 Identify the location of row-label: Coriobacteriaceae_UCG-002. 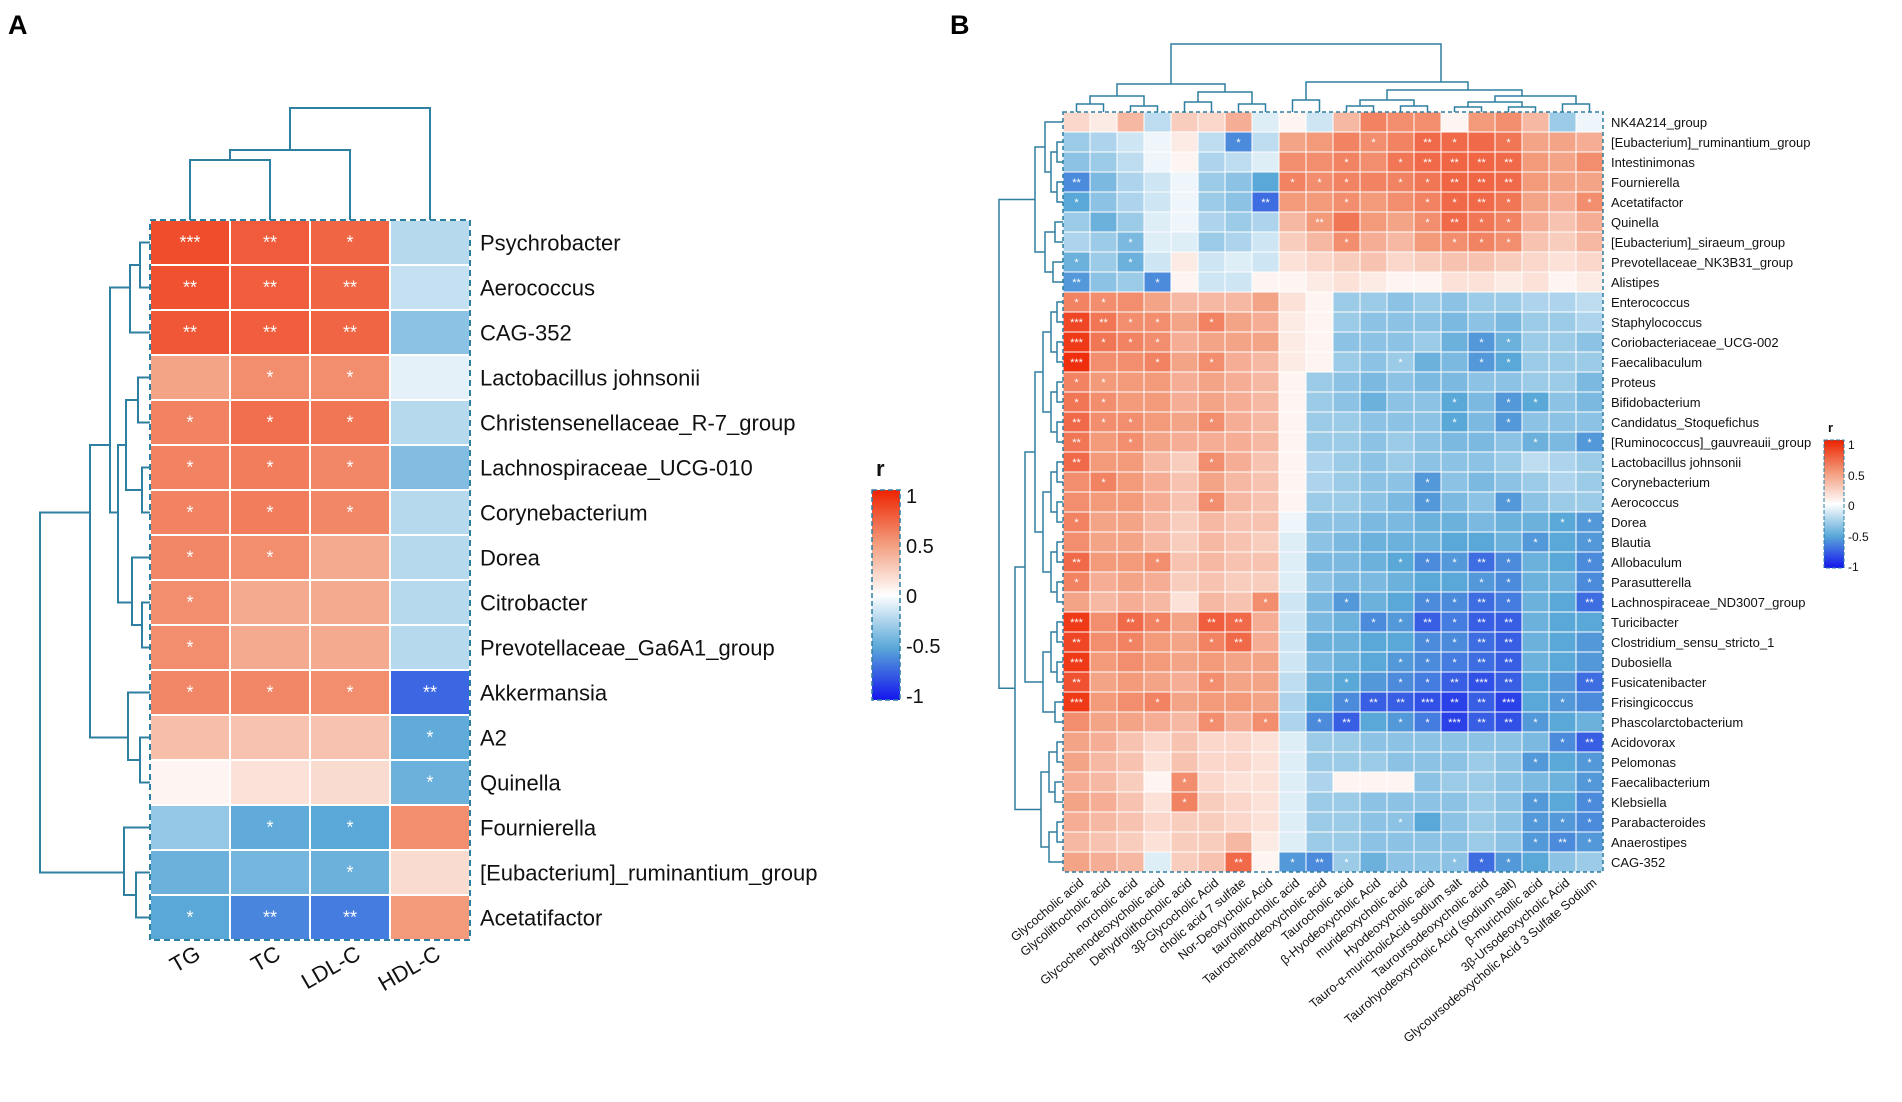
(1695, 342).